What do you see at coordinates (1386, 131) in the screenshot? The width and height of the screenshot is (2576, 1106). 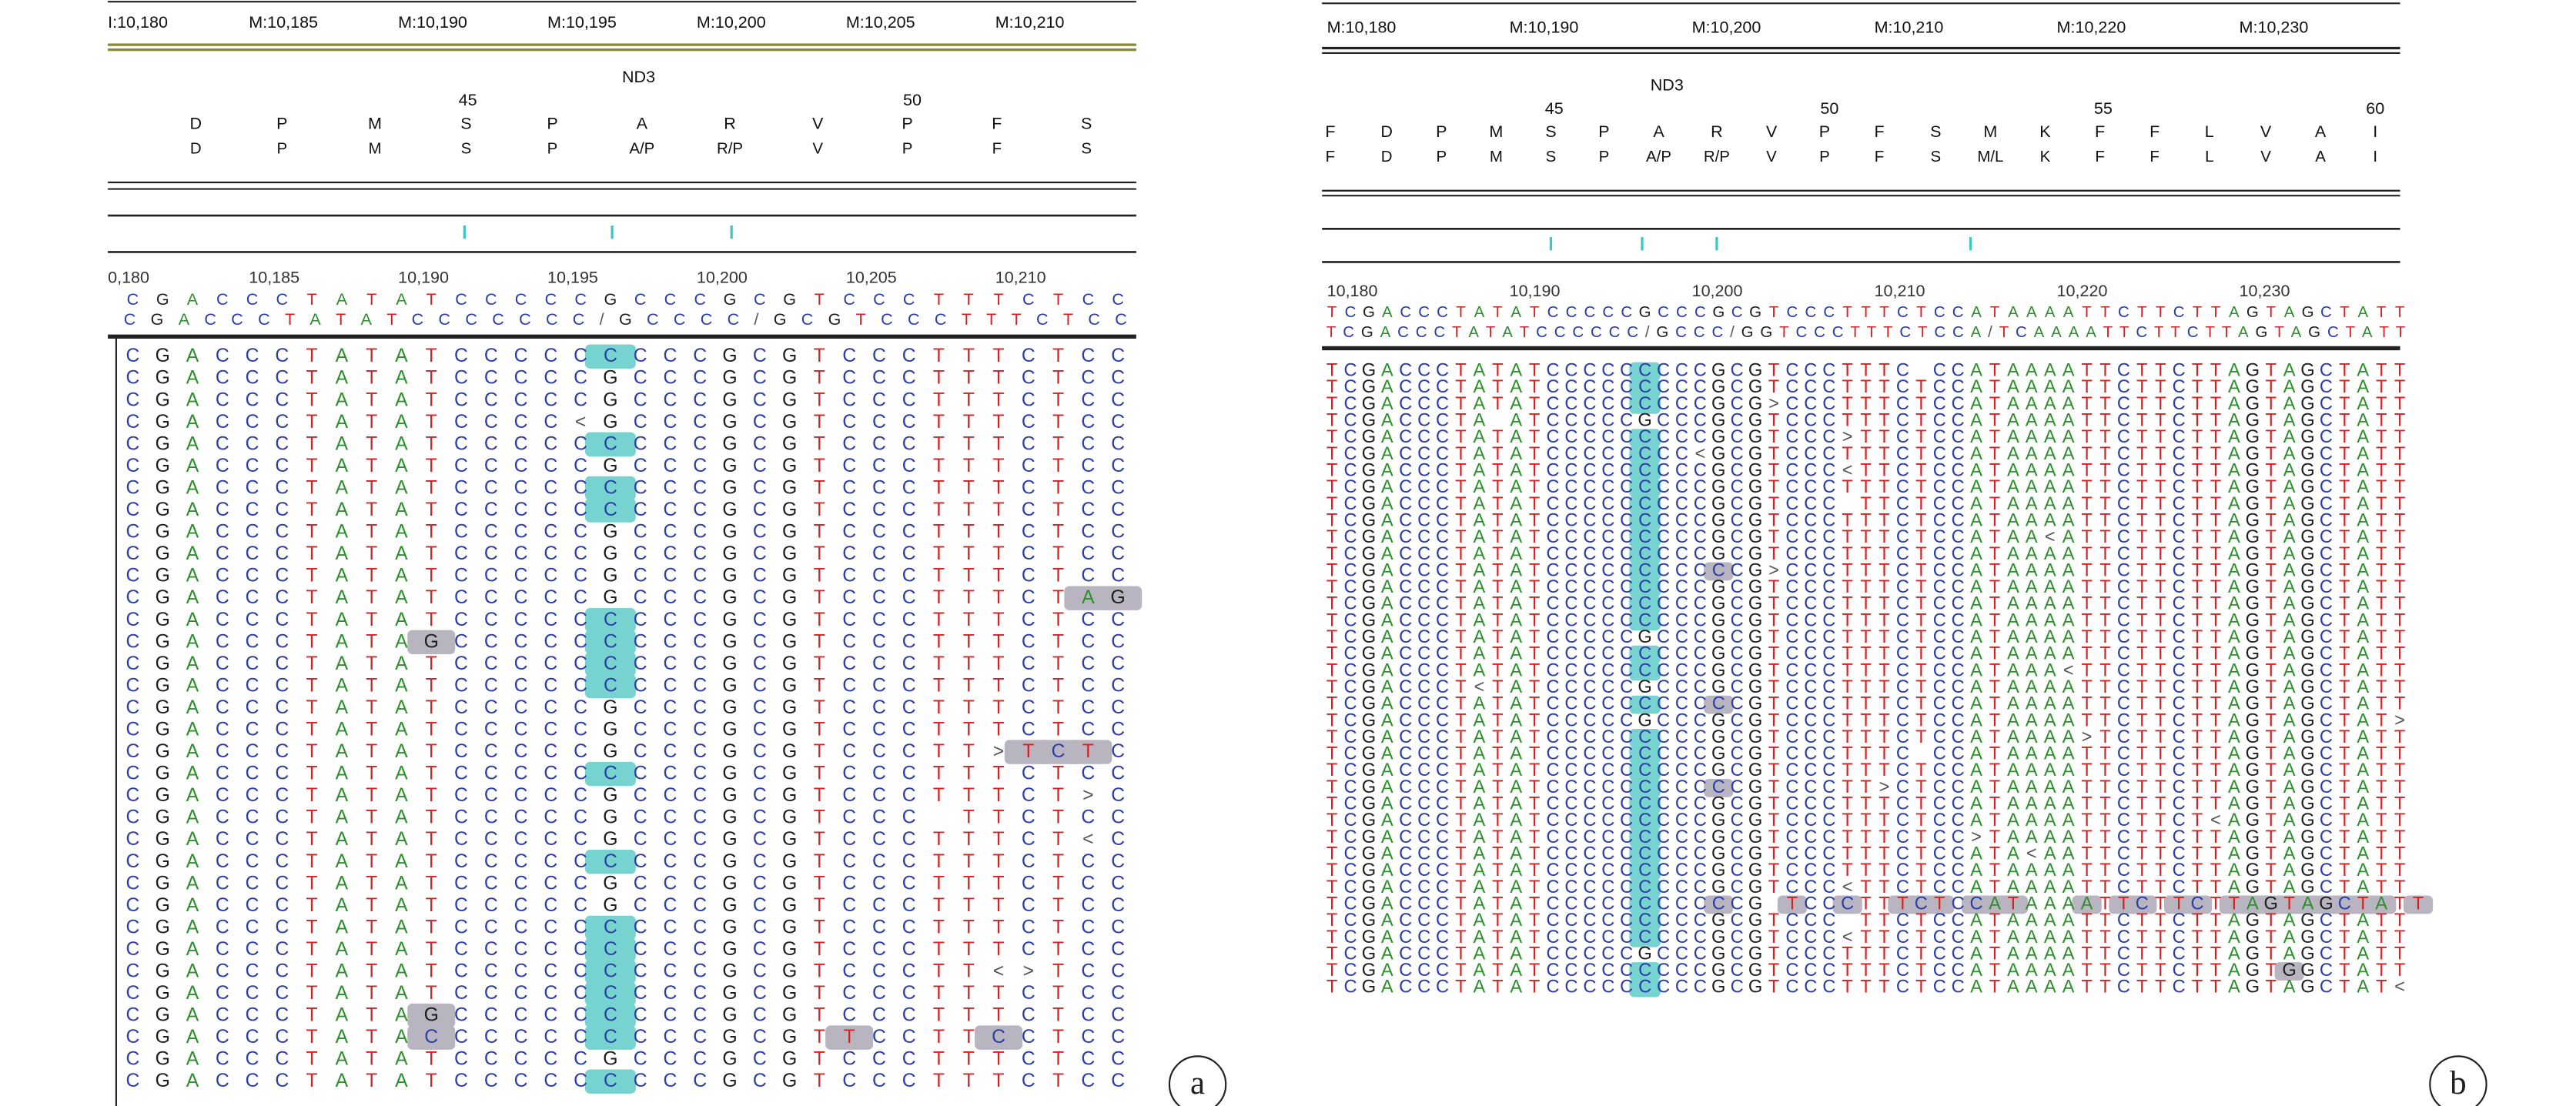 I see `amino-acid-ref: D` at bounding box center [1386, 131].